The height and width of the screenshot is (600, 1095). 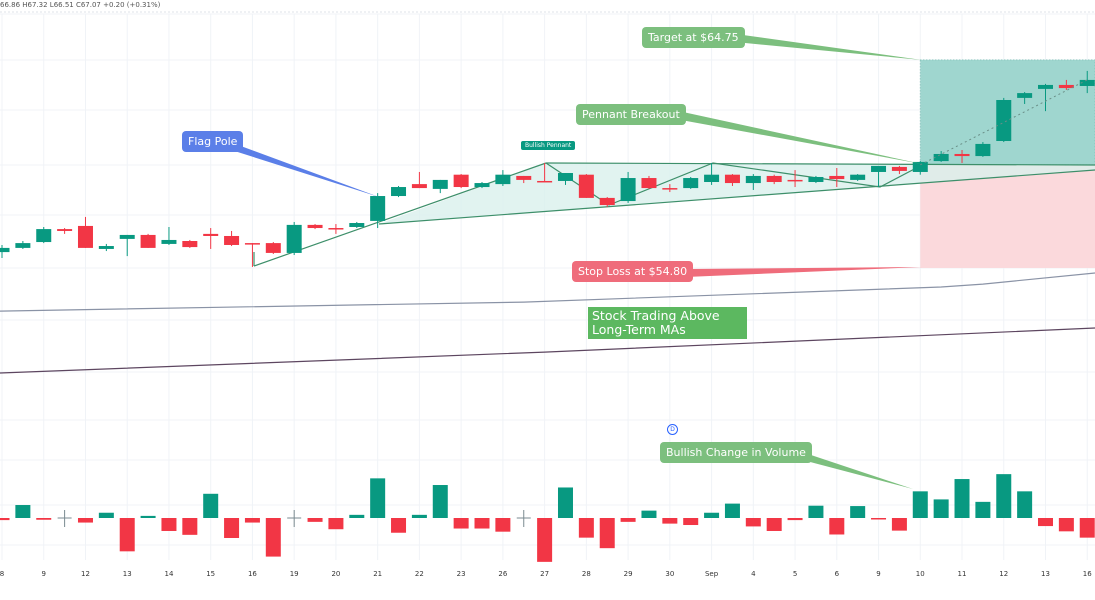 I want to click on x-tick-label: 30, so click(x=670, y=574).